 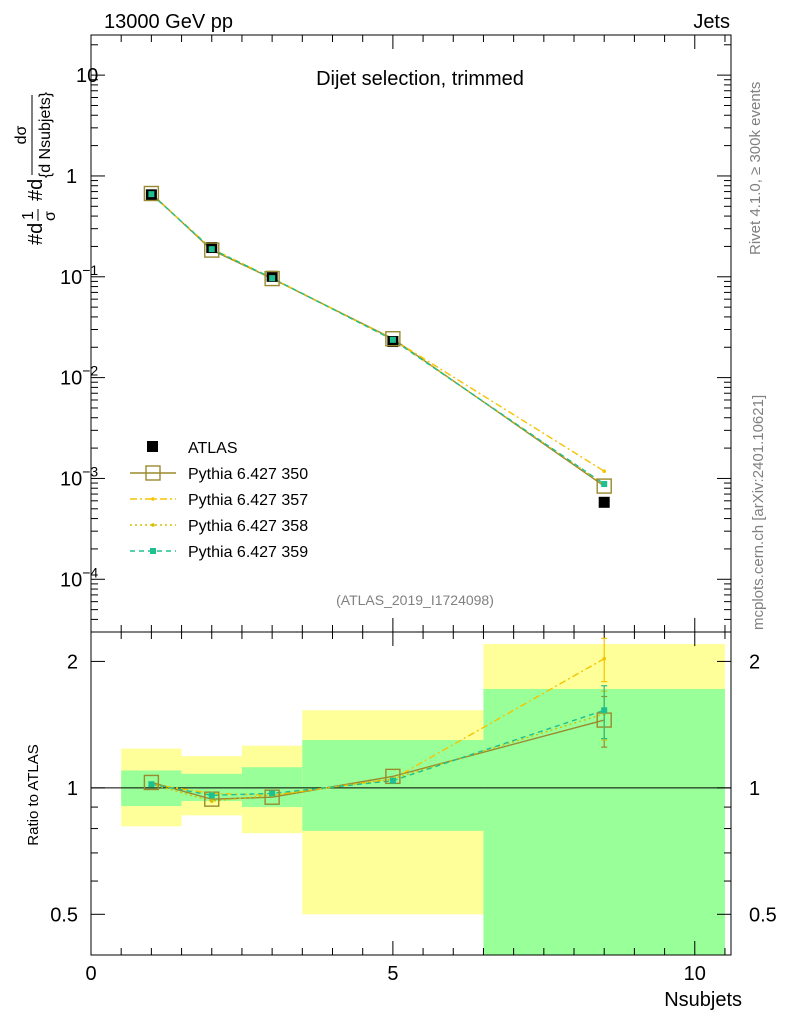 What do you see at coordinates (87, 76) in the screenshot?
I see `main-y-tick-label: 10` at bounding box center [87, 76].